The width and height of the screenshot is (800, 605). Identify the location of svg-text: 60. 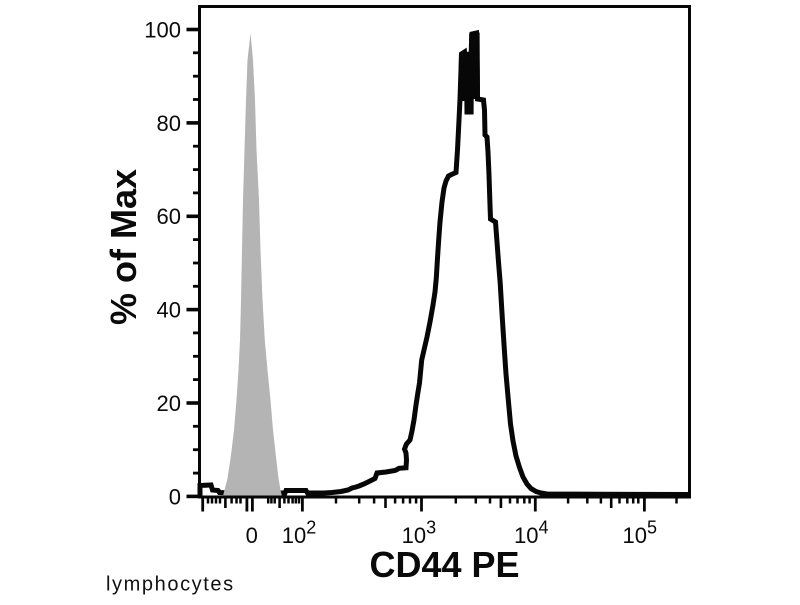
(169, 216).